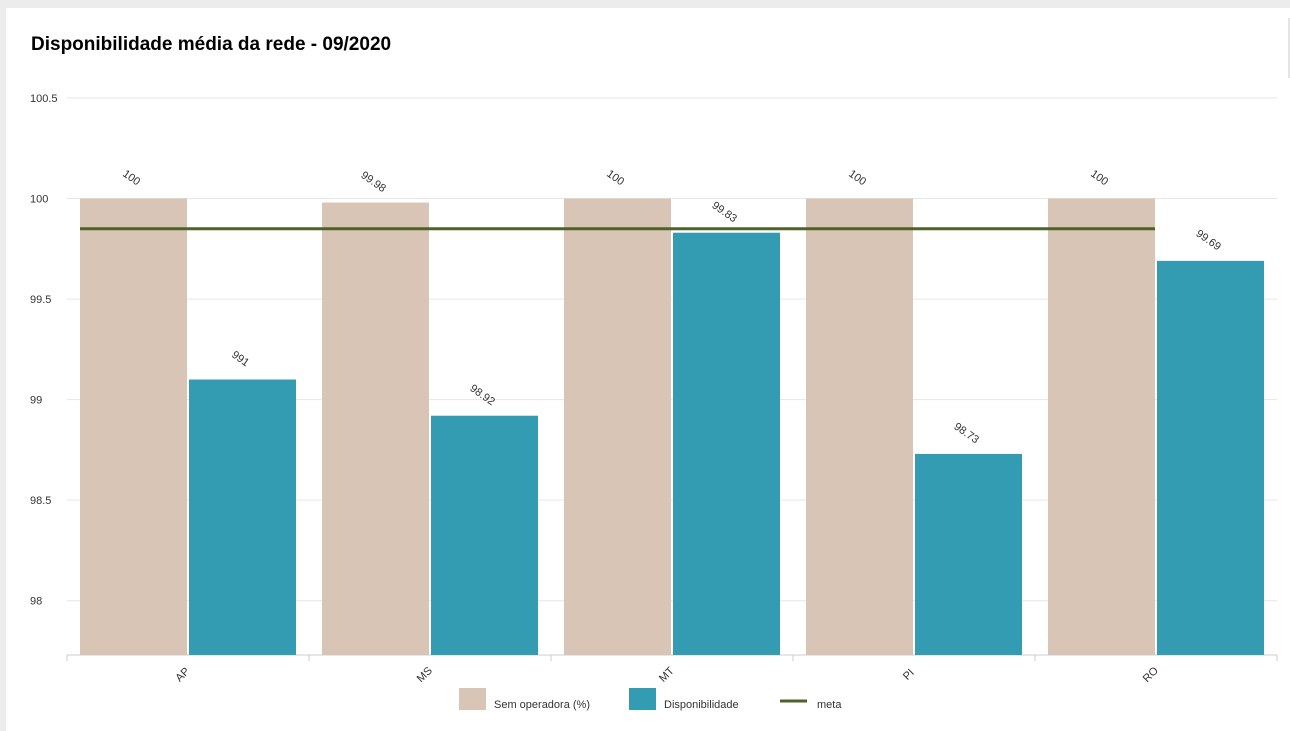 This screenshot has height=731, width=1290. Describe the element at coordinates (829, 705) in the screenshot. I see `legend-label-meta: meta` at that location.